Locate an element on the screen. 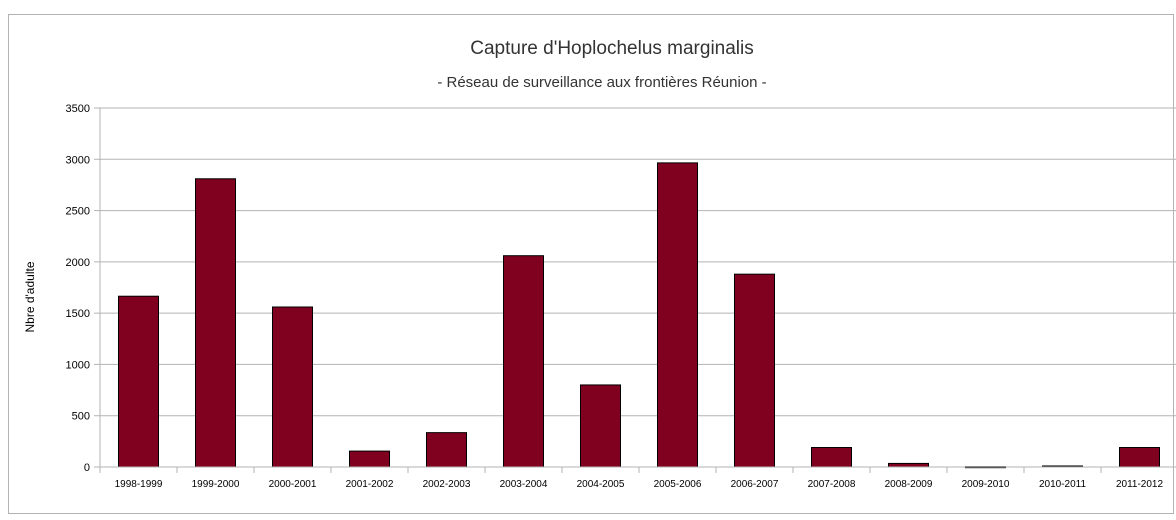 Image resolution: width=1176 pixels, height=520 pixels. y-tick-label: 1000 is located at coordinates (78, 365).